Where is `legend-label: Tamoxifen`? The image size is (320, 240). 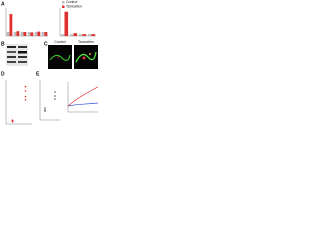 legend-label: Tamoxifen is located at coordinates (74, 7).